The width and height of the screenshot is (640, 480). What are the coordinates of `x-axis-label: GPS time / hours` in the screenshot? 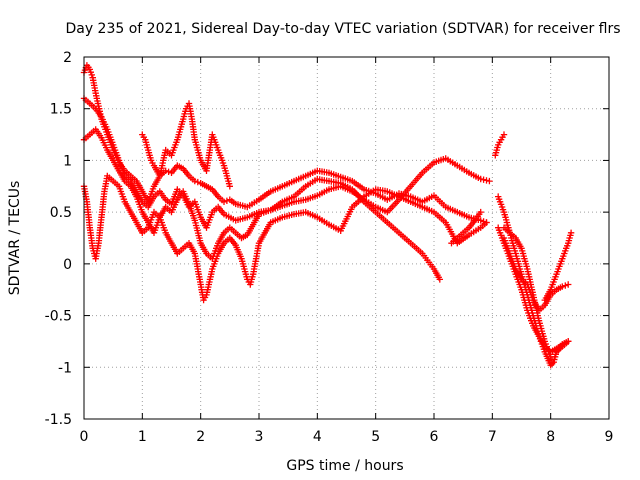 It's located at (344, 466).